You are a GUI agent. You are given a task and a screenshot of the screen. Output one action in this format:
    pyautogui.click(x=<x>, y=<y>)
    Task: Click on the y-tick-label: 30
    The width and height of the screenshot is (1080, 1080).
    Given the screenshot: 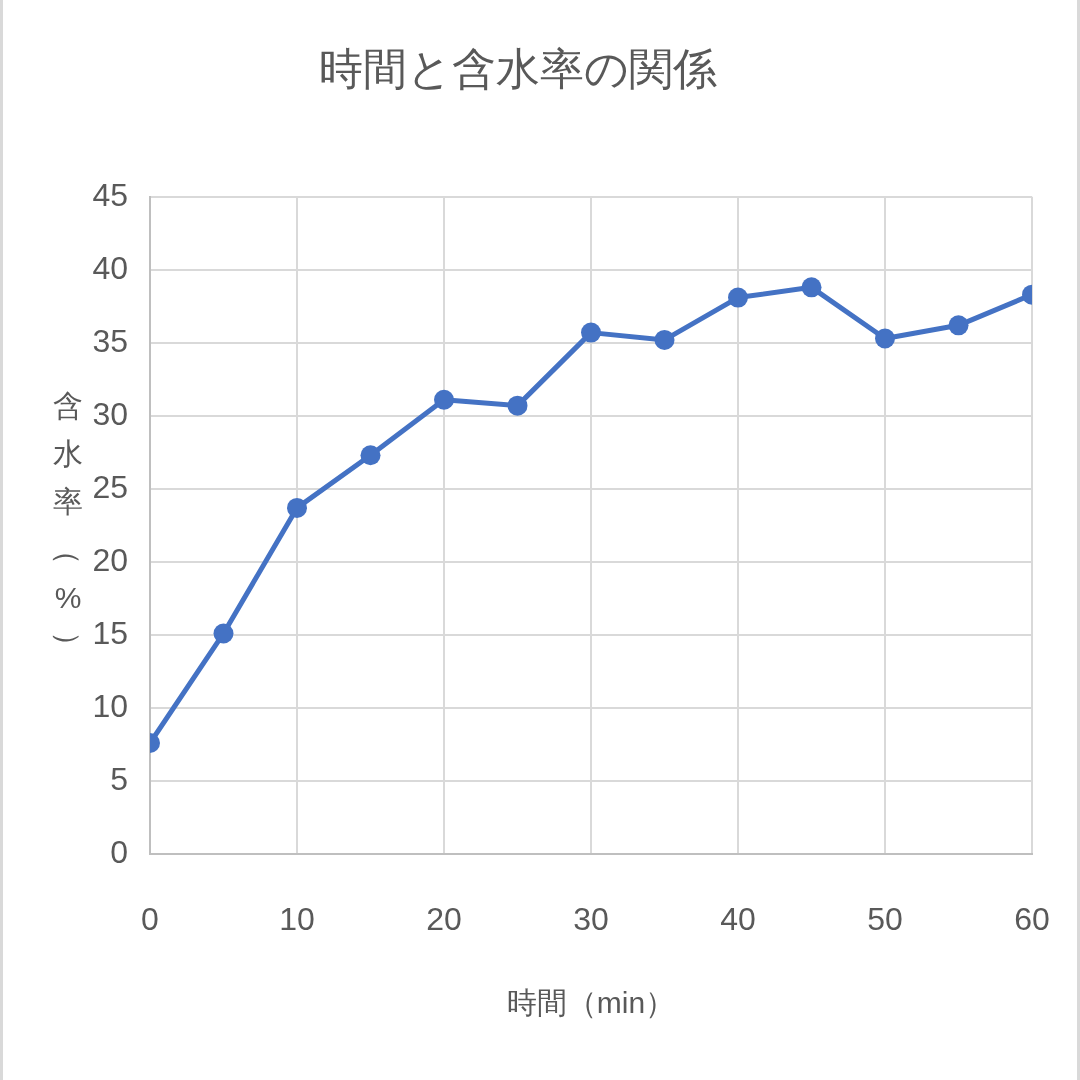 What is the action you would take?
    pyautogui.click(x=110, y=413)
    